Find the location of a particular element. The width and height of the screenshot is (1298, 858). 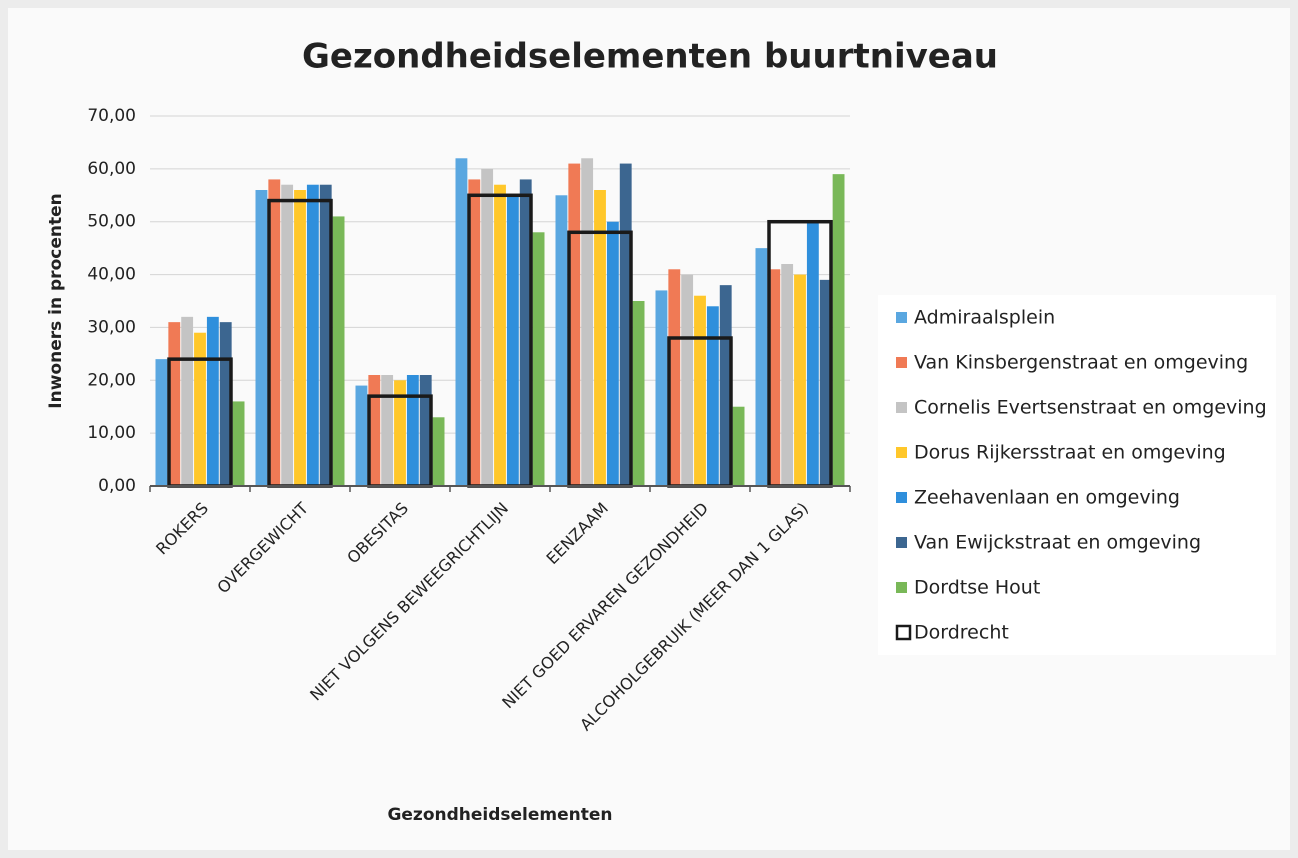

y-tick-label: 0,00 is located at coordinates (117, 486).